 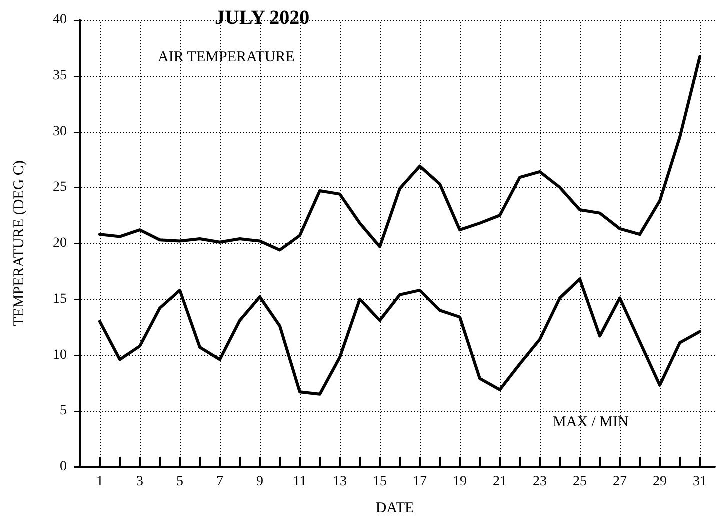 What do you see at coordinates (500, 482) in the screenshot?
I see `x-tick-label: 21` at bounding box center [500, 482].